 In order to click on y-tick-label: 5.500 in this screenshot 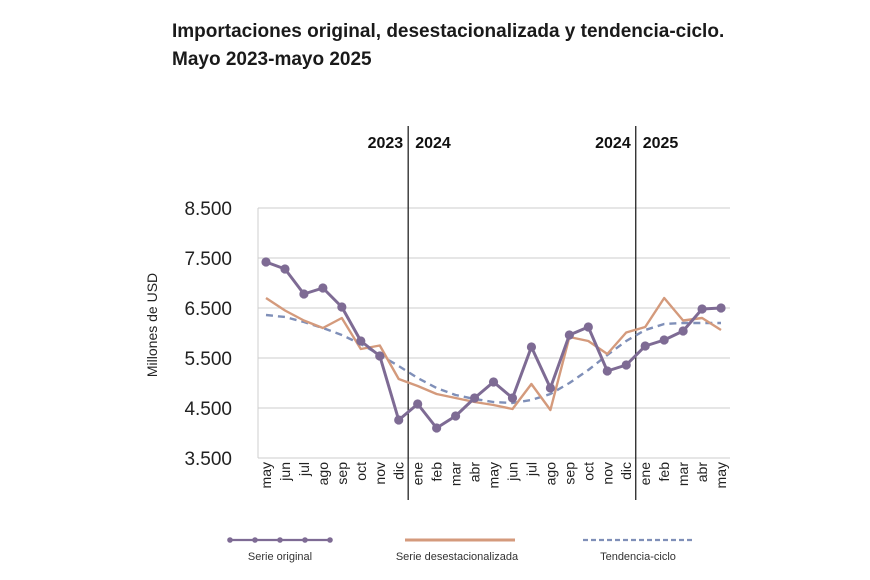, I will do `click(208, 359)`.